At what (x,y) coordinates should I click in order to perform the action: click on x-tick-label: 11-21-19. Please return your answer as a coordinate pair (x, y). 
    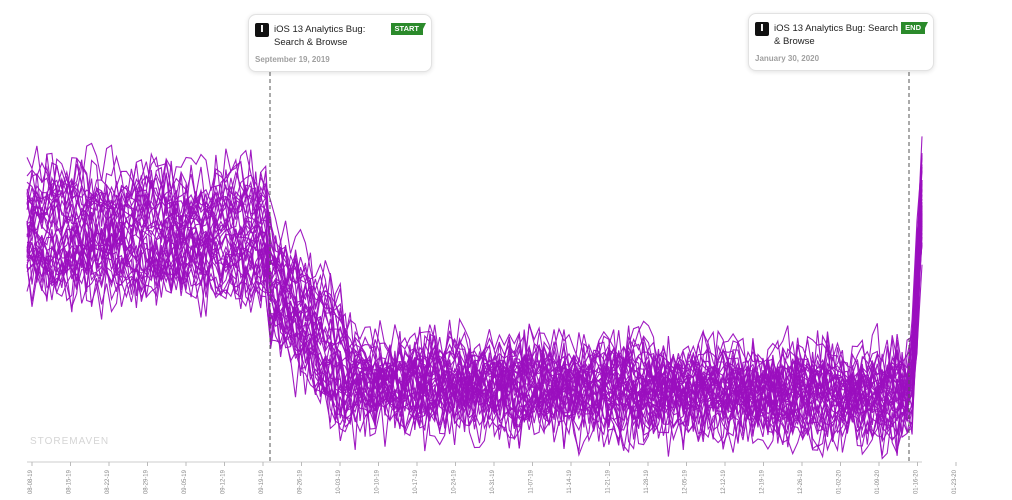
    Looking at the image, I should click on (609, 481).